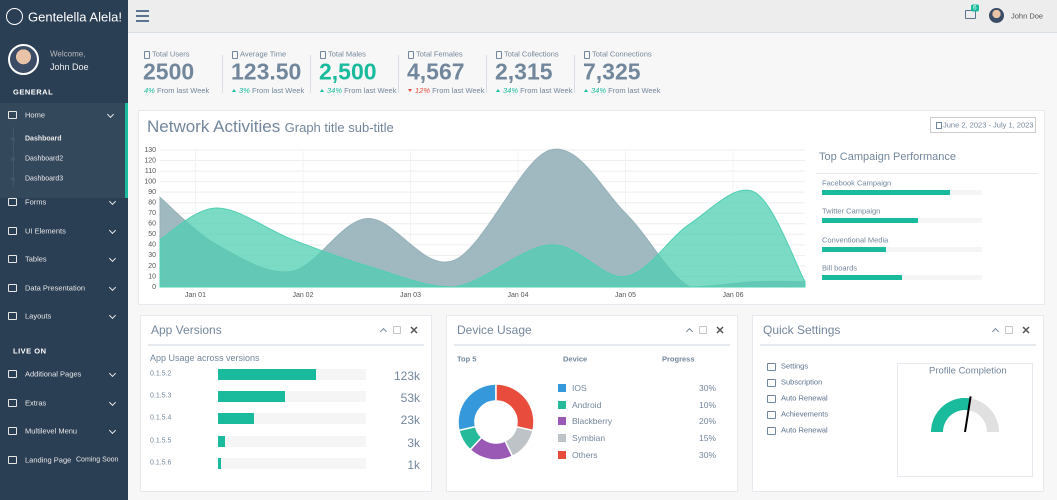 This screenshot has height=500, width=1057. Describe the element at coordinates (347, 54) in the screenshot. I see `tile-label: Total Males` at that location.